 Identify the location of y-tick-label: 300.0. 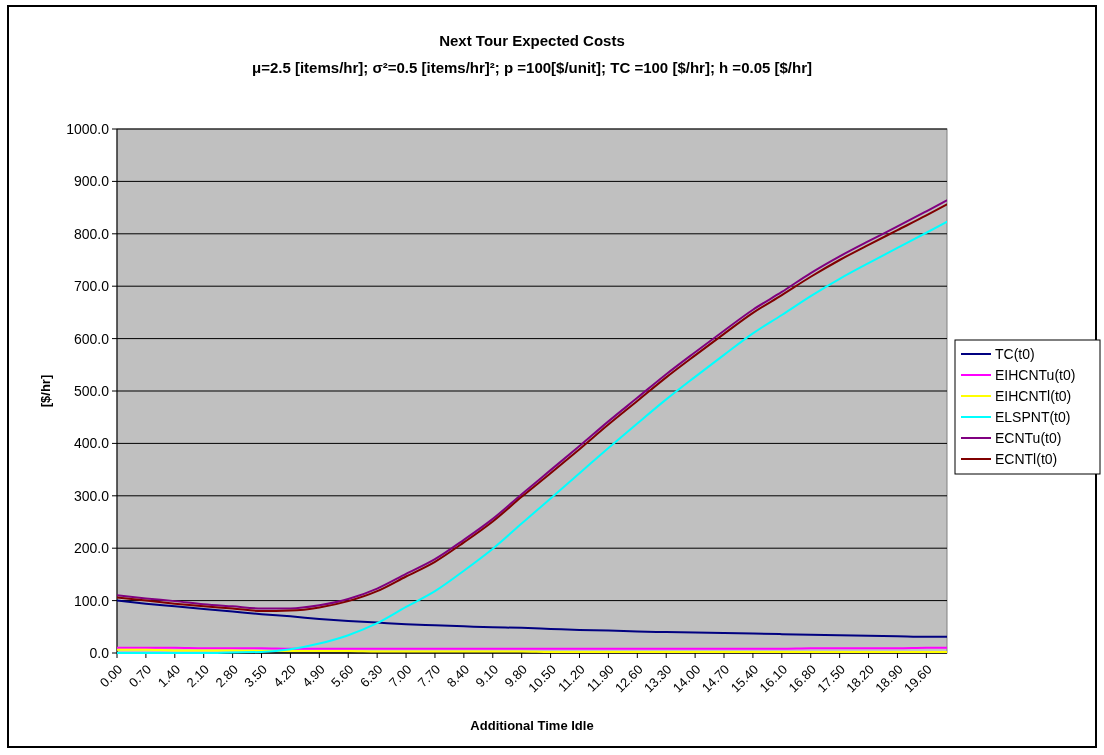
(91, 495).